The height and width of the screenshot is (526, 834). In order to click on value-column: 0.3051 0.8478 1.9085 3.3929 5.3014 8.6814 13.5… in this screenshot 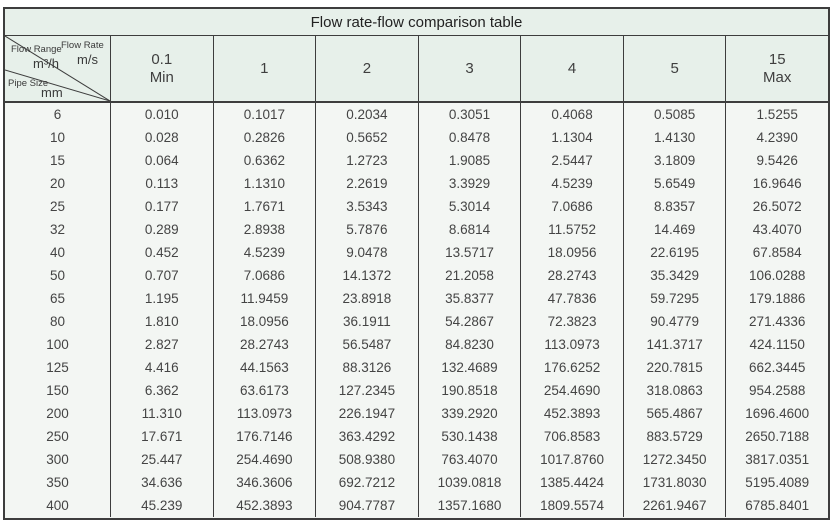, I will do `click(469, 310)`.